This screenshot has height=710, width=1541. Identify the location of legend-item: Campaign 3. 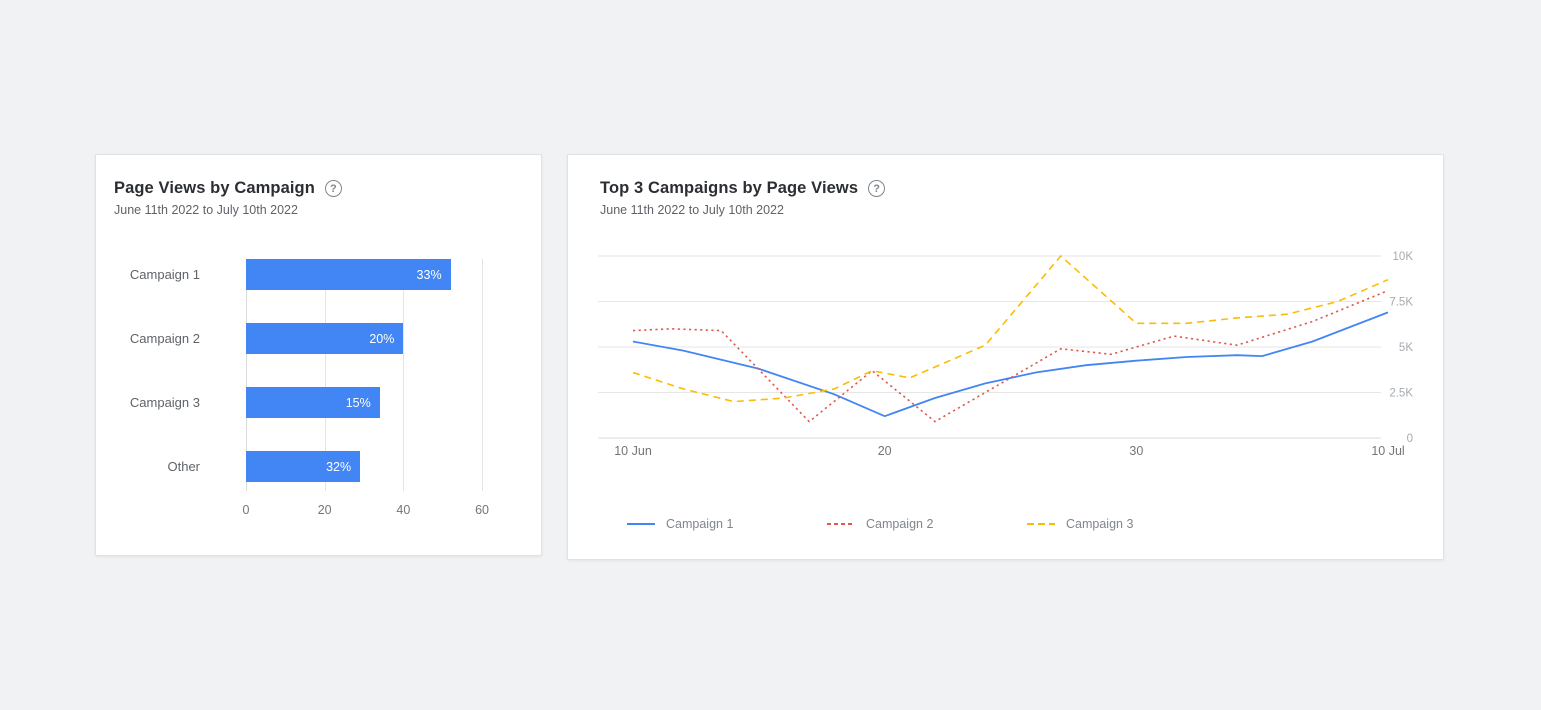
(1126, 524).